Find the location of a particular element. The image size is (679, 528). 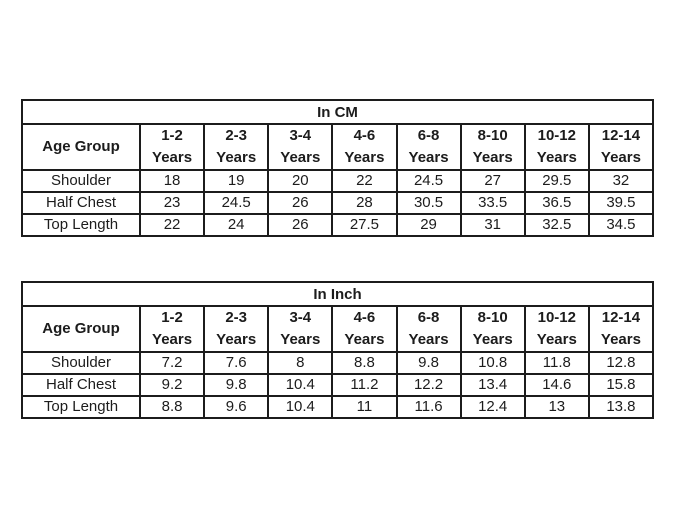

value-cell: 24 is located at coordinates (236, 224).